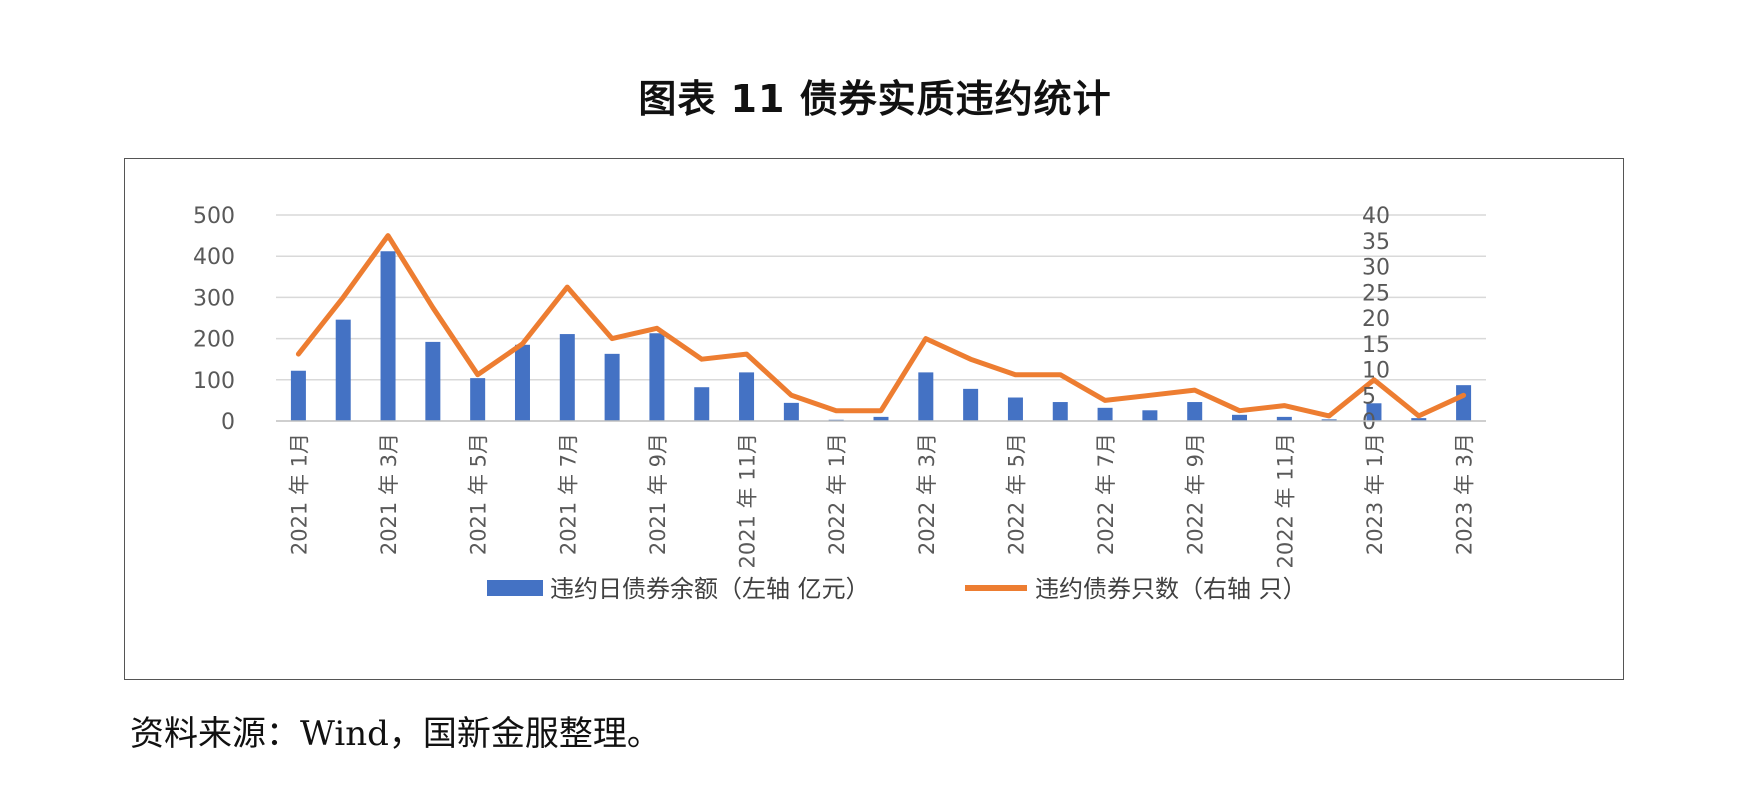  Describe the element at coordinates (214, 298) in the screenshot. I see `y-left-tick-label: 300` at that location.